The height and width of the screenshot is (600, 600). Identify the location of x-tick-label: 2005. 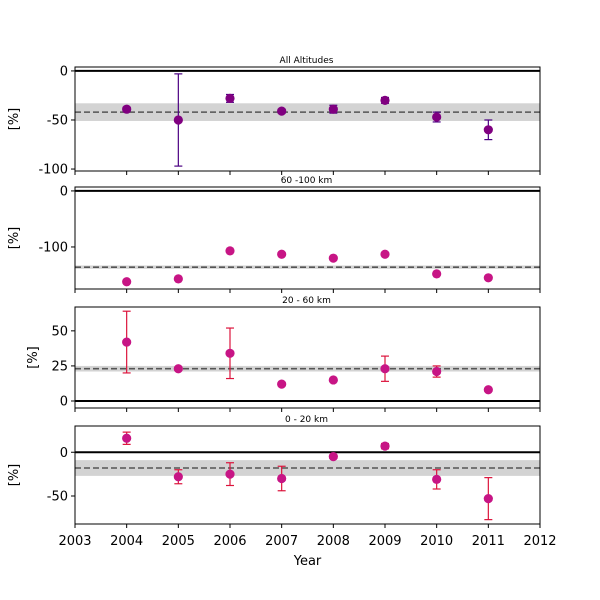
(178, 541).